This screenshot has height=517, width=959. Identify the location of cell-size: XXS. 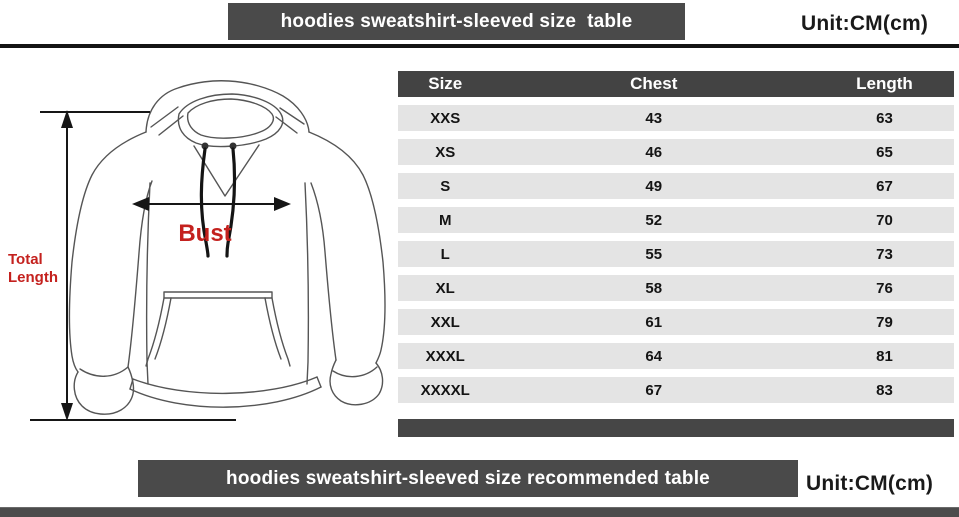
(445, 118).